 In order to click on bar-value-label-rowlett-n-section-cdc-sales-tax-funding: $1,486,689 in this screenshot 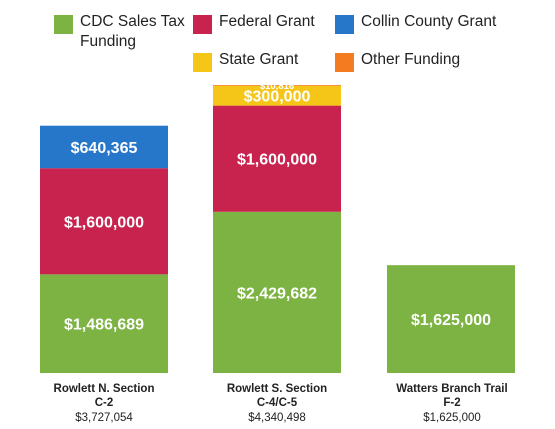, I will do `click(104, 325)`.